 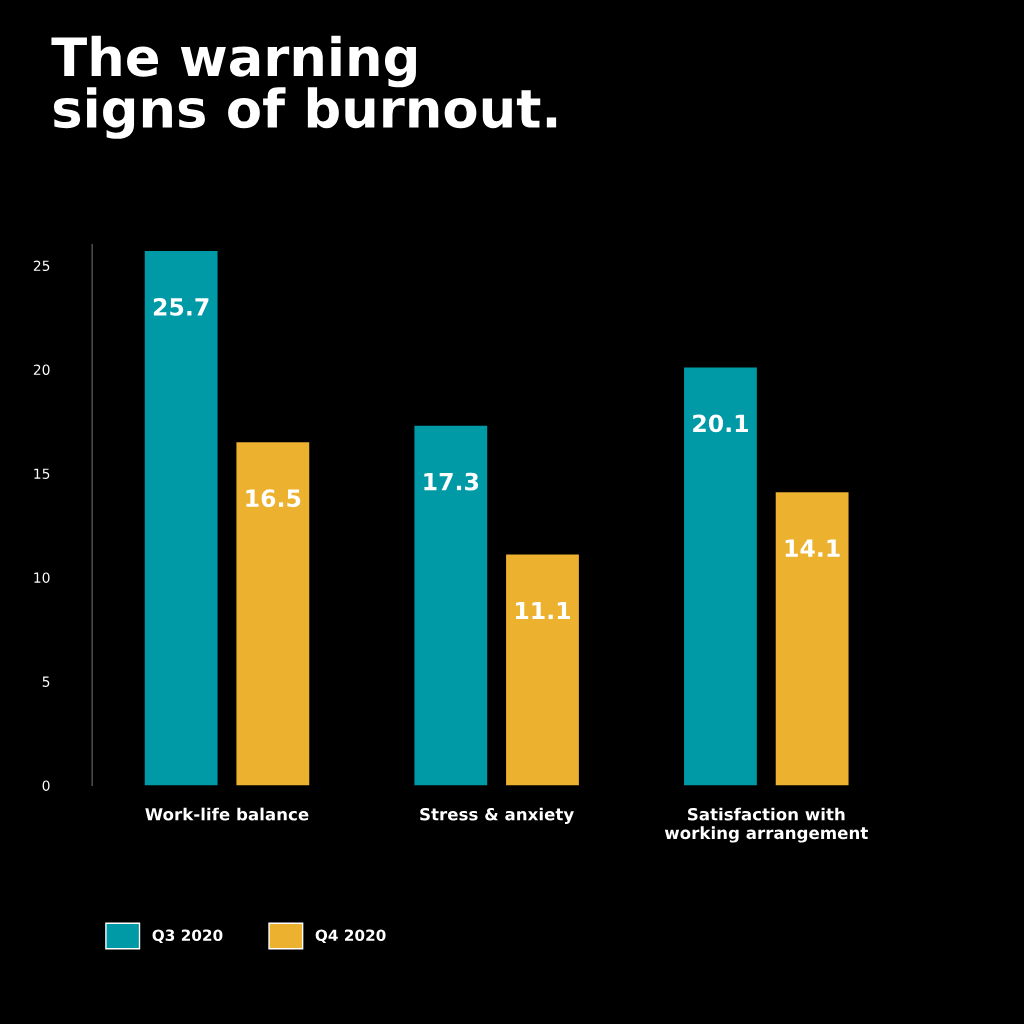 What do you see at coordinates (350, 936) in the screenshot?
I see `legend-label: Q4 2020` at bounding box center [350, 936].